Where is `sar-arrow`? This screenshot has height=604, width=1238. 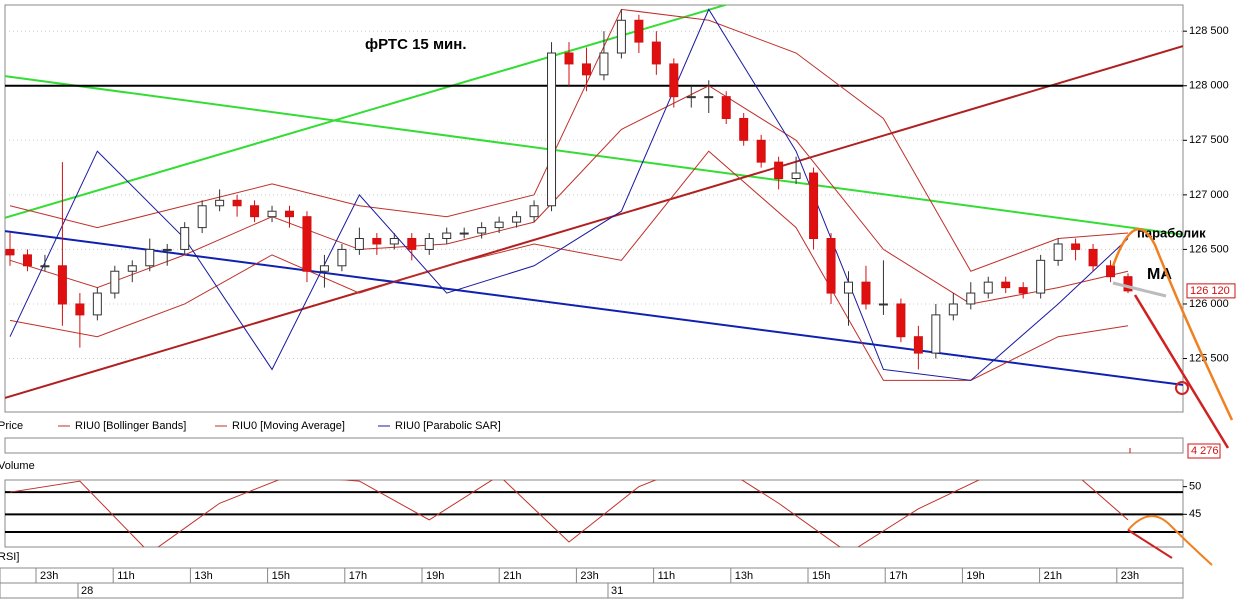 sar-arrow is located at coordinates (1172, 324).